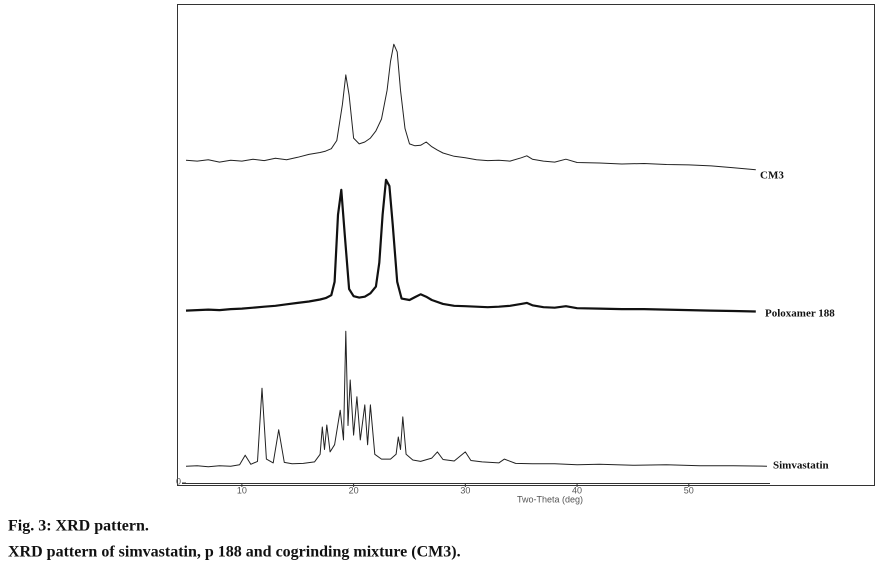  Describe the element at coordinates (354, 490) in the screenshot. I see `x-tick-label: 20` at that location.